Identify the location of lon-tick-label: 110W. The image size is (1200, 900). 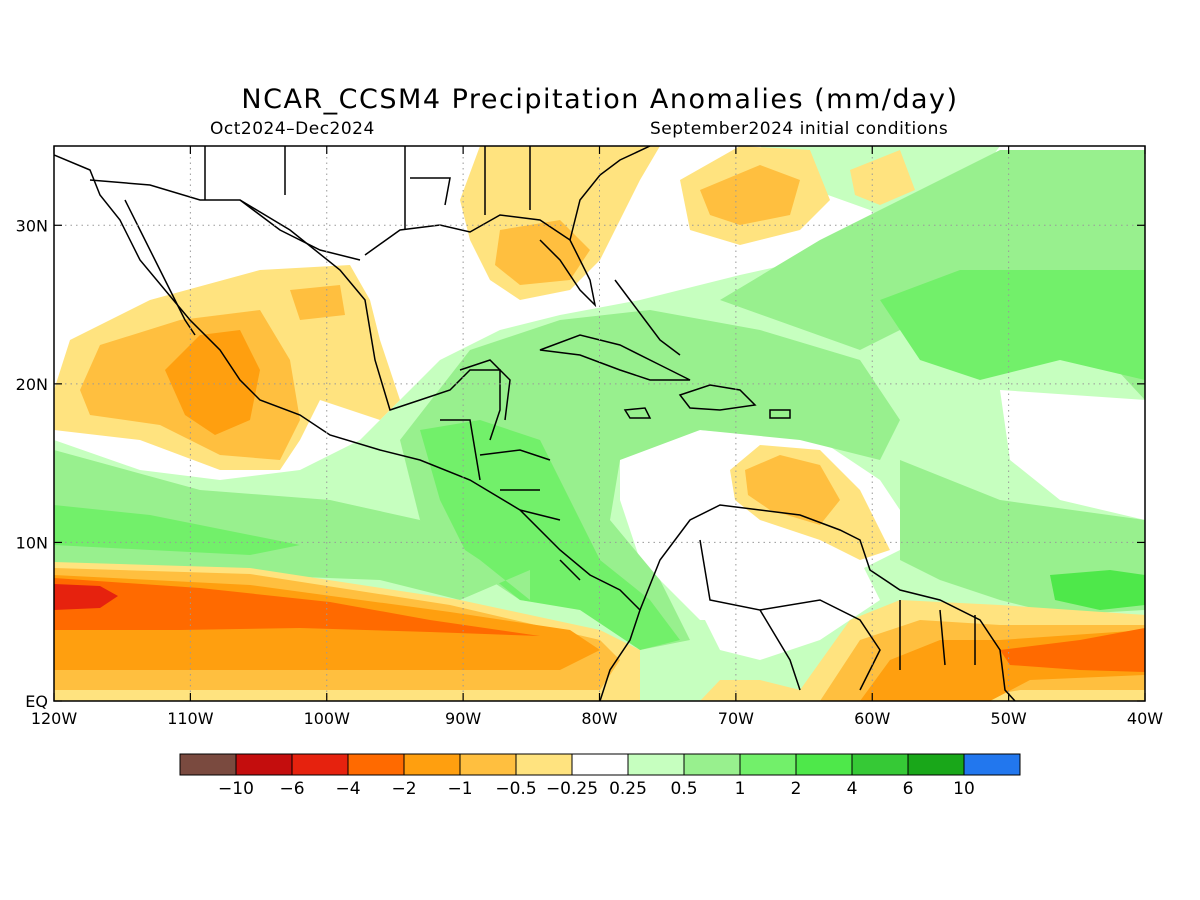
(190, 718).